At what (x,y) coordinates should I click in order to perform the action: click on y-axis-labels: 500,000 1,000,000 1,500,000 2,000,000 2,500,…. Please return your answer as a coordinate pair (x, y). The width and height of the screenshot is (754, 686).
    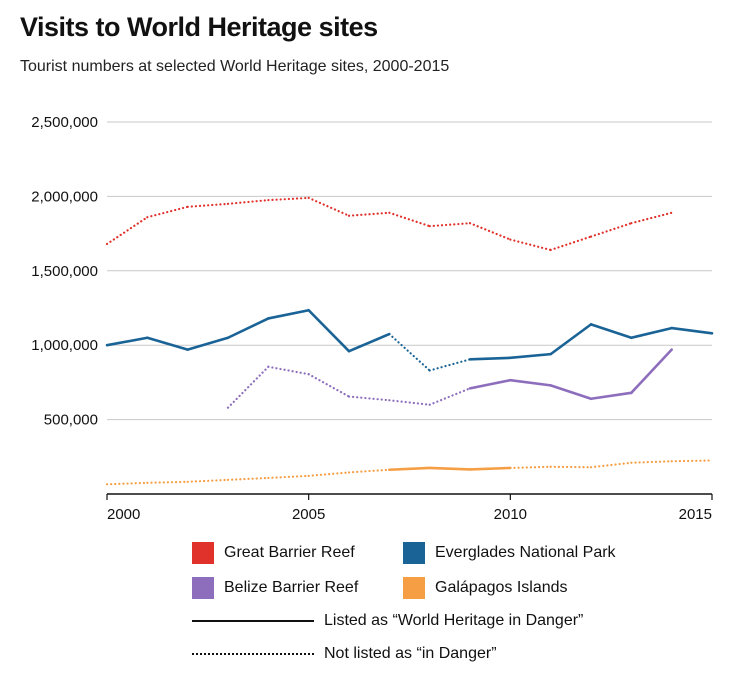
    Looking at the image, I should click on (64, 271).